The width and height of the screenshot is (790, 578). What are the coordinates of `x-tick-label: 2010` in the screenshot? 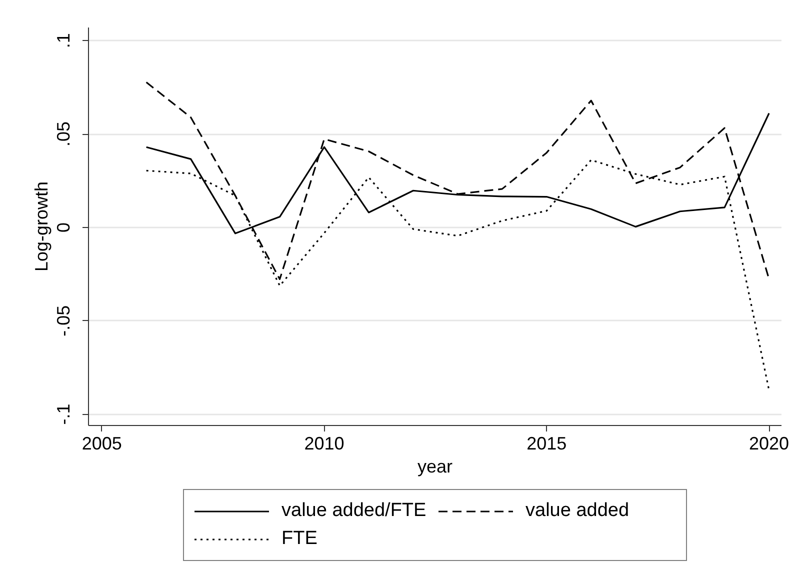 It's located at (324, 444).